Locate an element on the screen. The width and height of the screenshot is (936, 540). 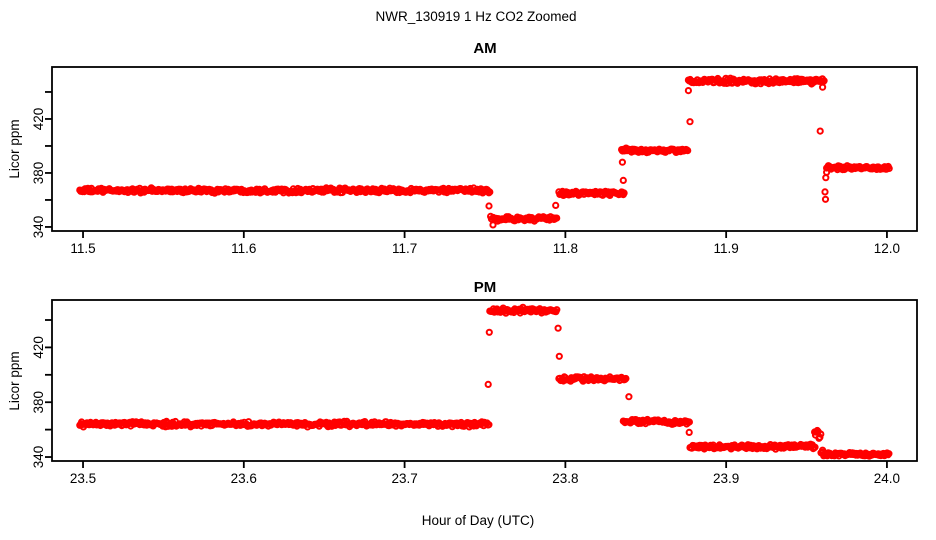
pm-panel-title: PM is located at coordinates (485, 287).